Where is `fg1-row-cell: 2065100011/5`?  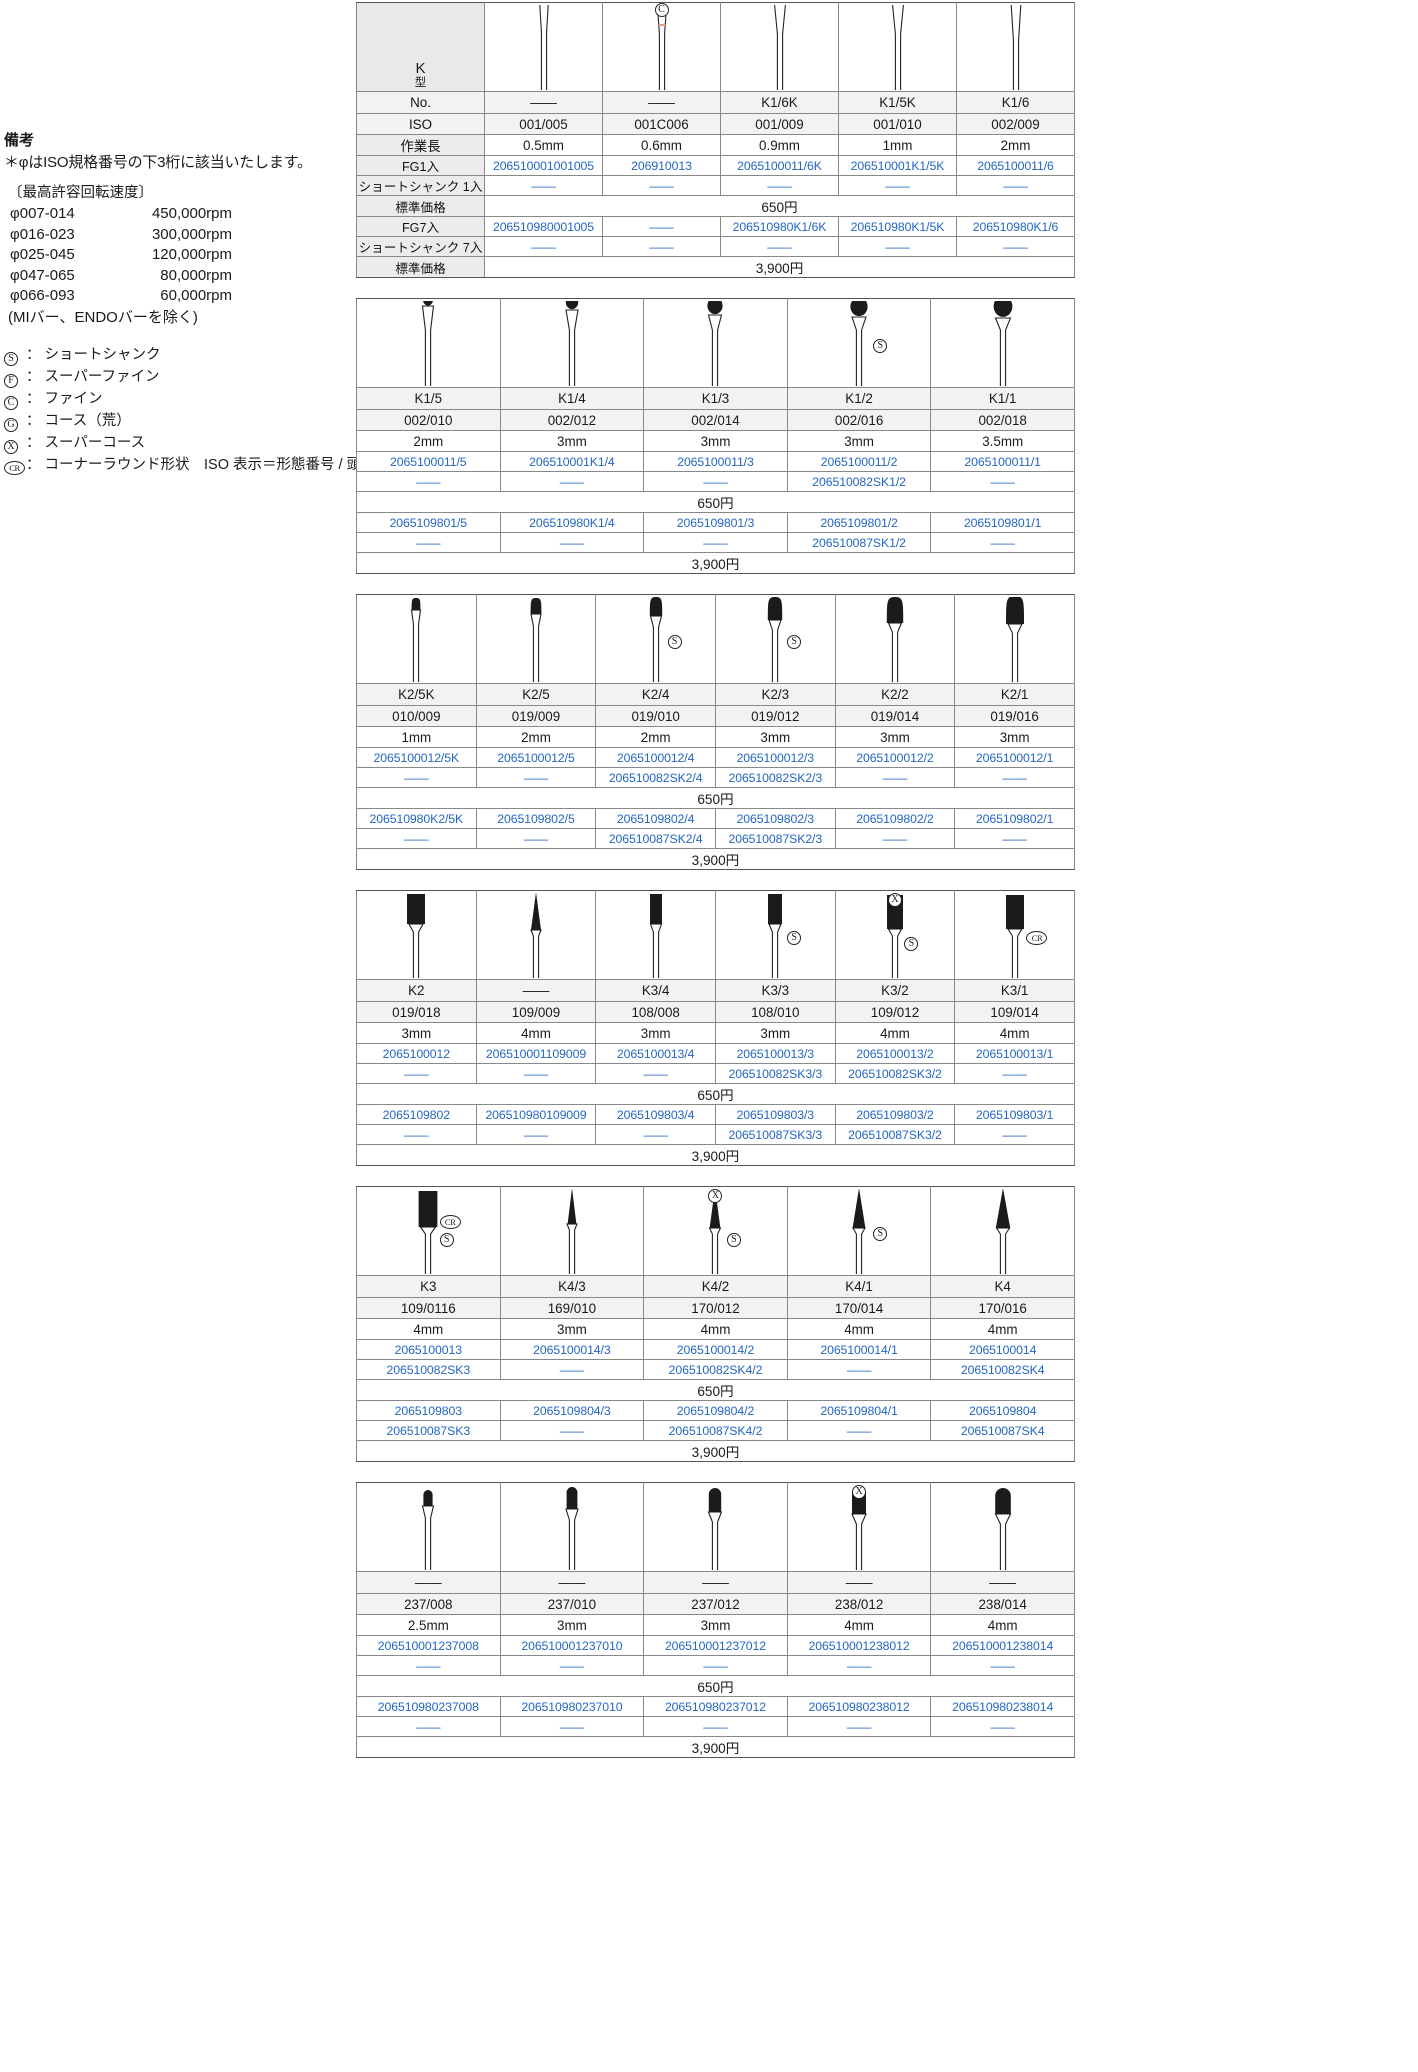 fg1-row-cell: 2065100011/5 is located at coordinates (428, 461).